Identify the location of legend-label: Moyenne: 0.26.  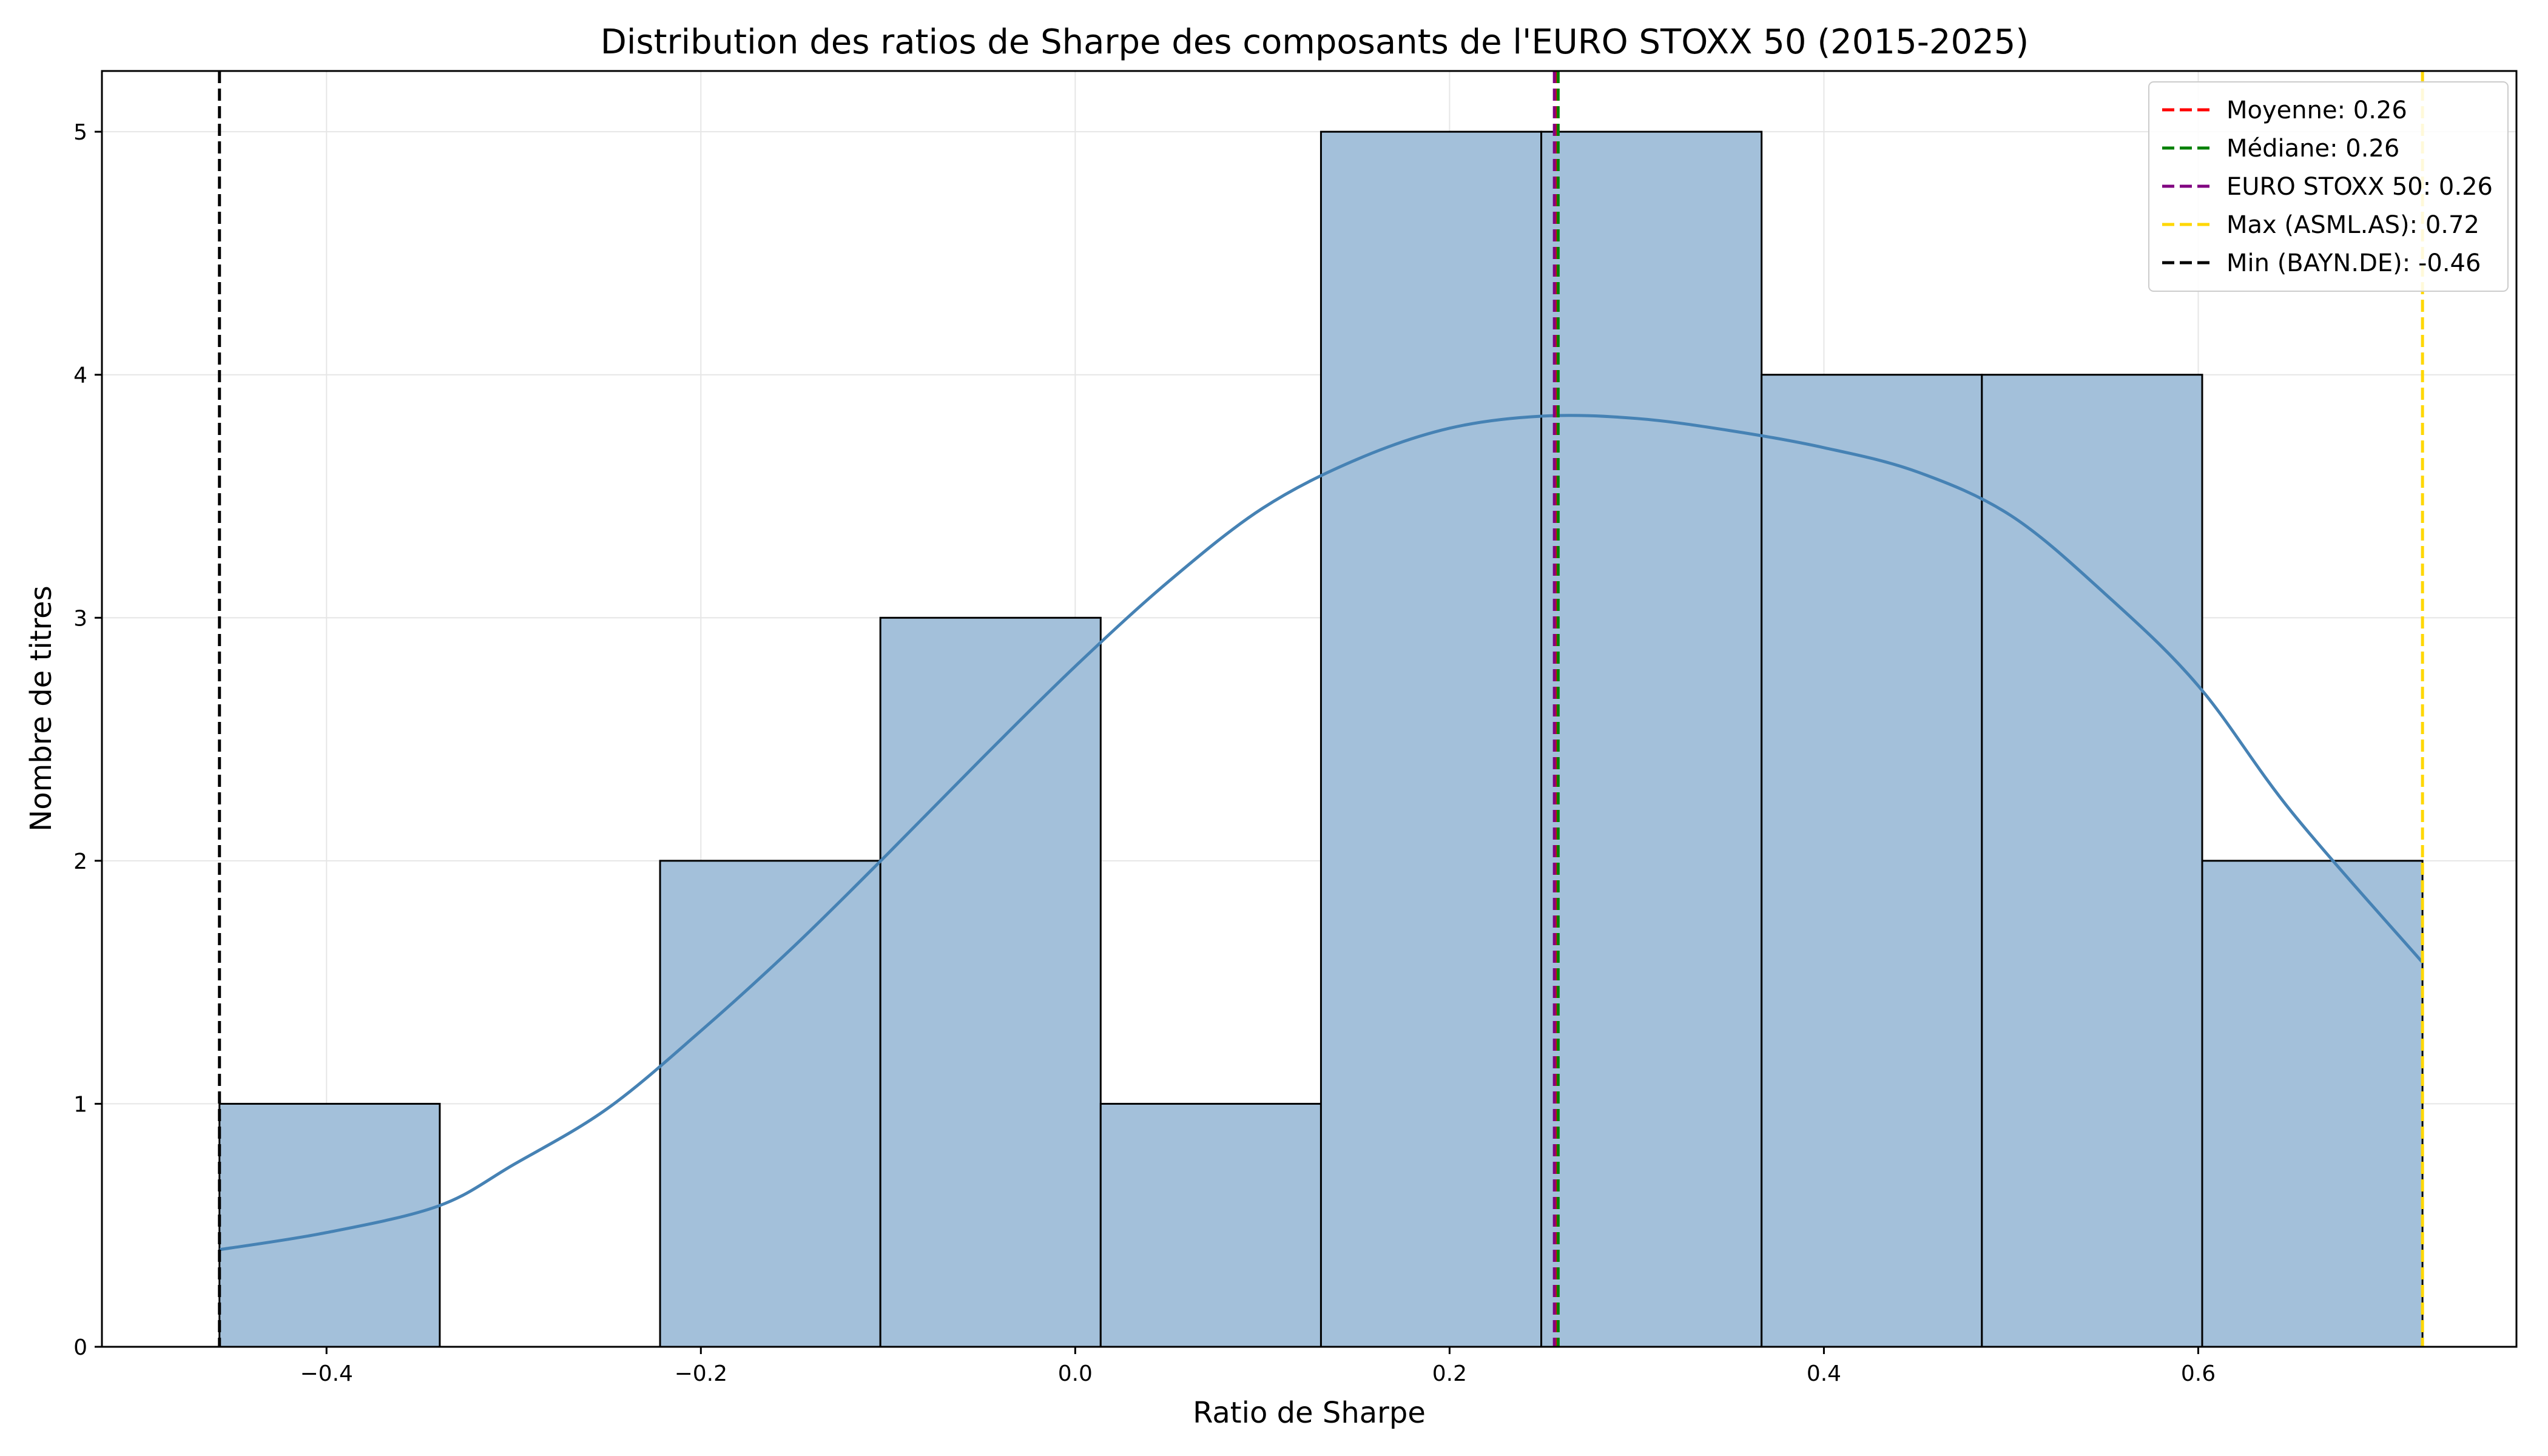
(2316, 110).